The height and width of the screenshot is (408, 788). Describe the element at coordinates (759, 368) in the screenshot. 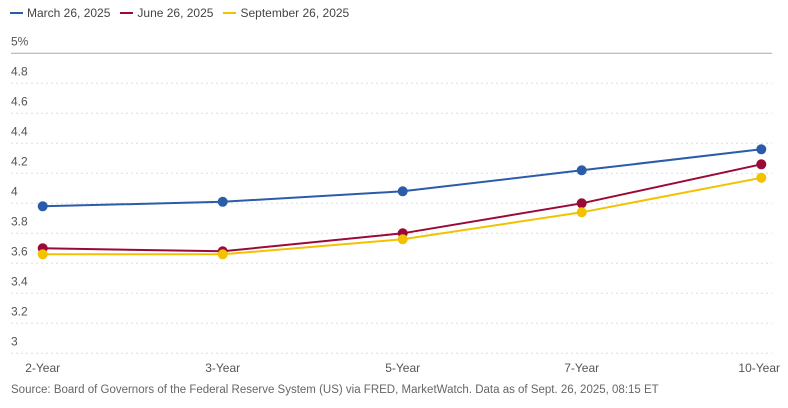

I see `x-tick-label: 10-Year` at that location.